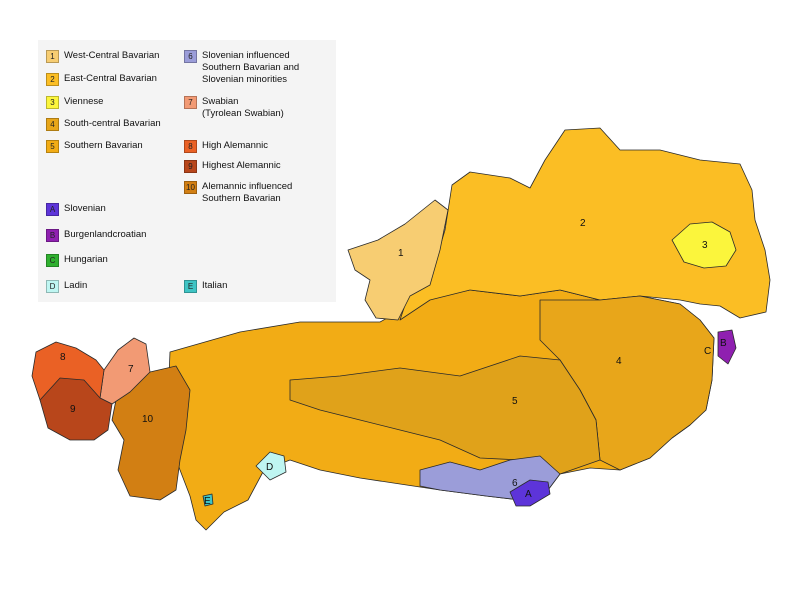 Image resolution: width=800 pixels, height=592 pixels. I want to click on legend-item-5: 5 Southern Bavarian, so click(94, 146).